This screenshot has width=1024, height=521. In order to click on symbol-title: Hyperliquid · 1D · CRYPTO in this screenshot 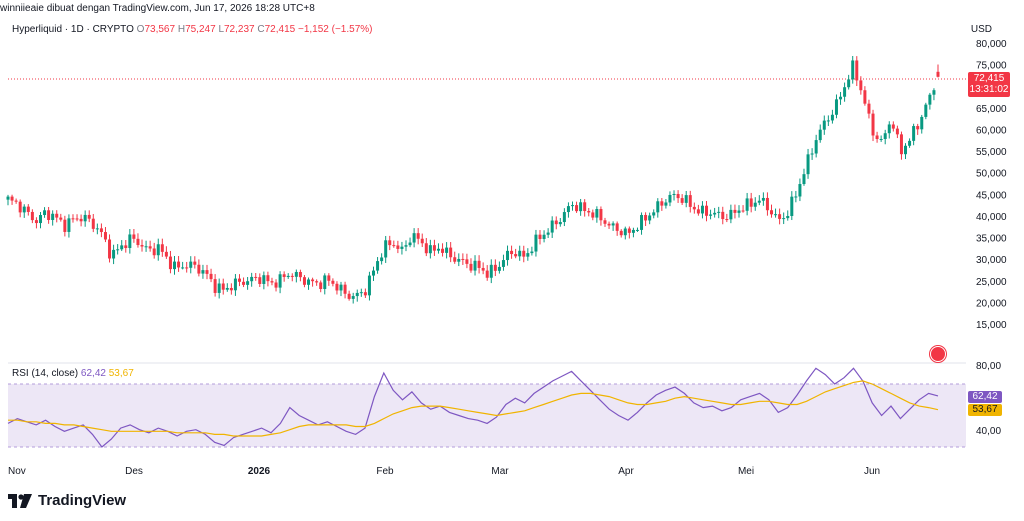, I will do `click(73, 29)`.